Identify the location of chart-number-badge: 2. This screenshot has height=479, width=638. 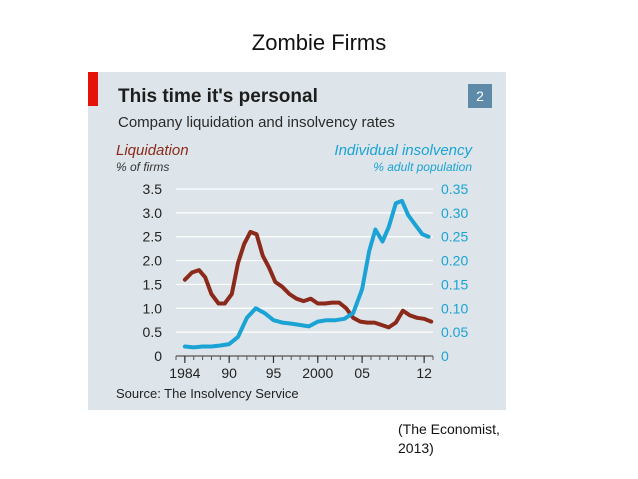
(480, 96).